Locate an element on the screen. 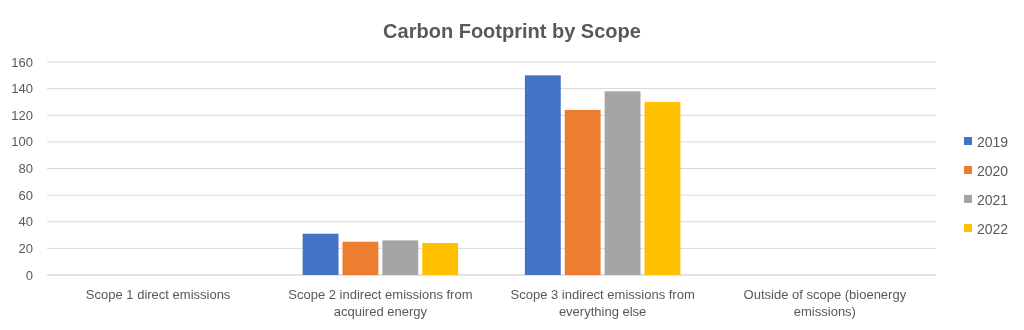 The image size is (1024, 330). x-tick-label: Outside of scope (bioenergy emissions) is located at coordinates (825, 303).